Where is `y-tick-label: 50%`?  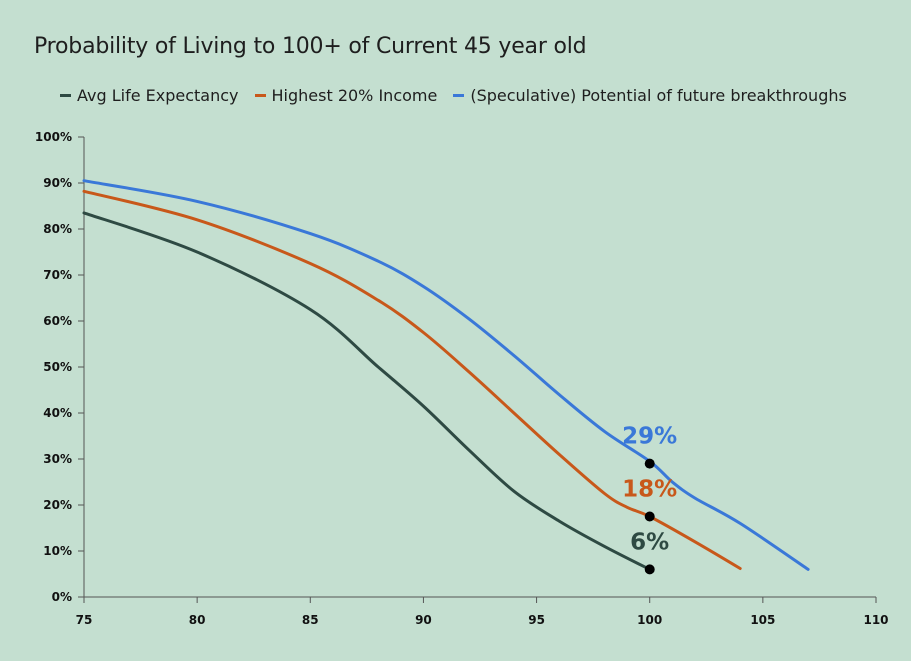 y-tick-label: 50% is located at coordinates (57, 367).